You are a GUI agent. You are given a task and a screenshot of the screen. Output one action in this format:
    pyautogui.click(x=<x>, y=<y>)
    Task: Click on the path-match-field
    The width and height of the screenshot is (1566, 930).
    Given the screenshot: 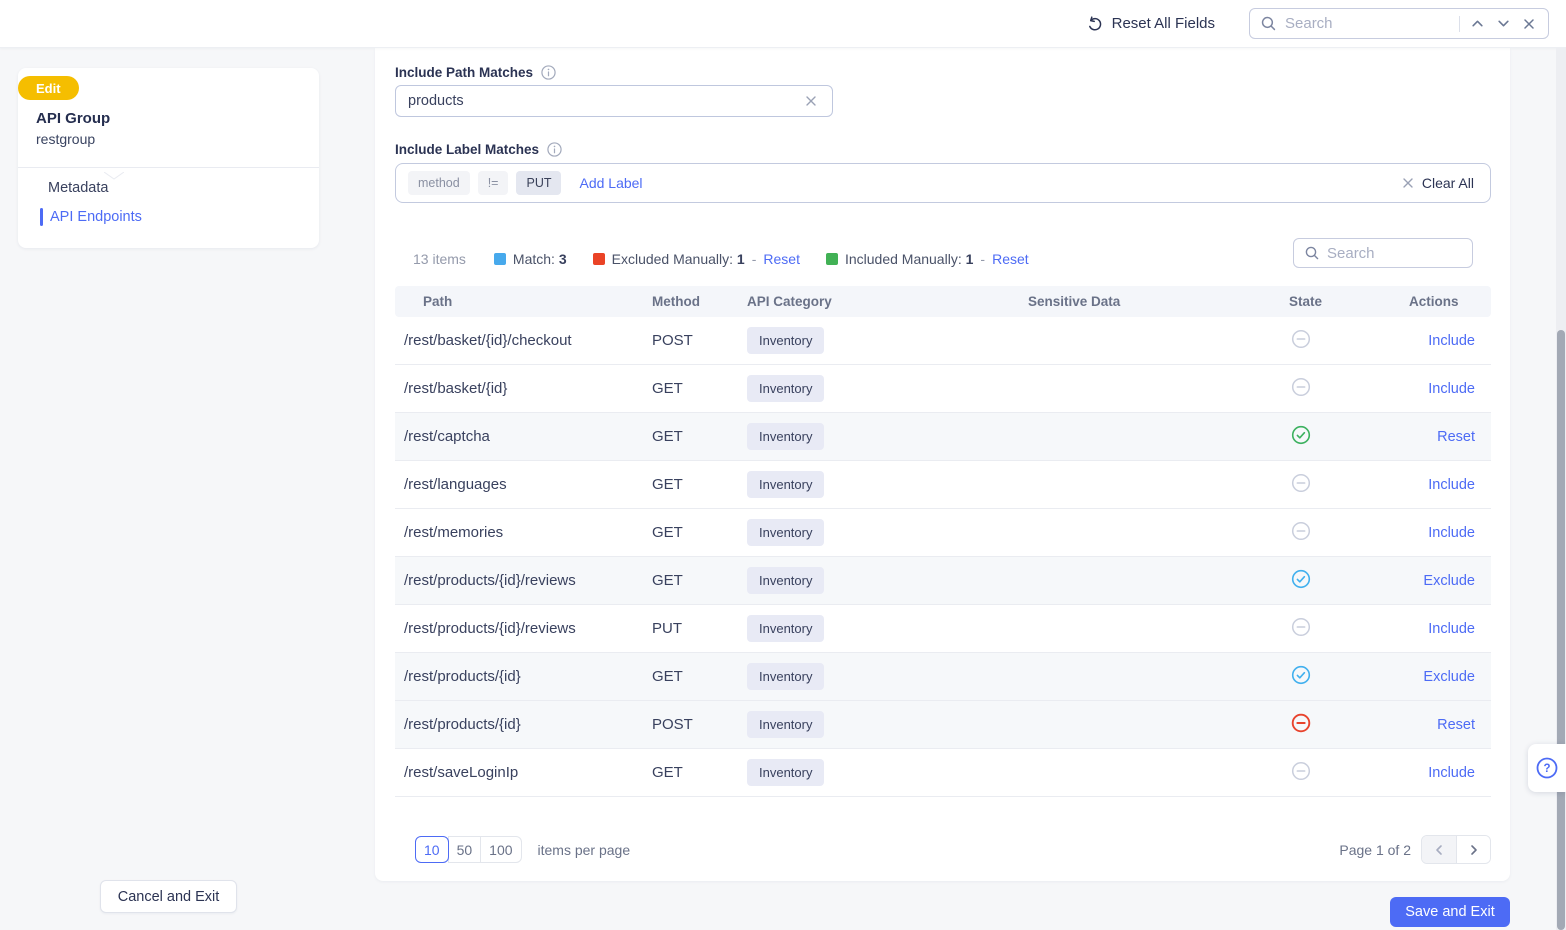 What is the action you would take?
    pyautogui.click(x=614, y=101)
    